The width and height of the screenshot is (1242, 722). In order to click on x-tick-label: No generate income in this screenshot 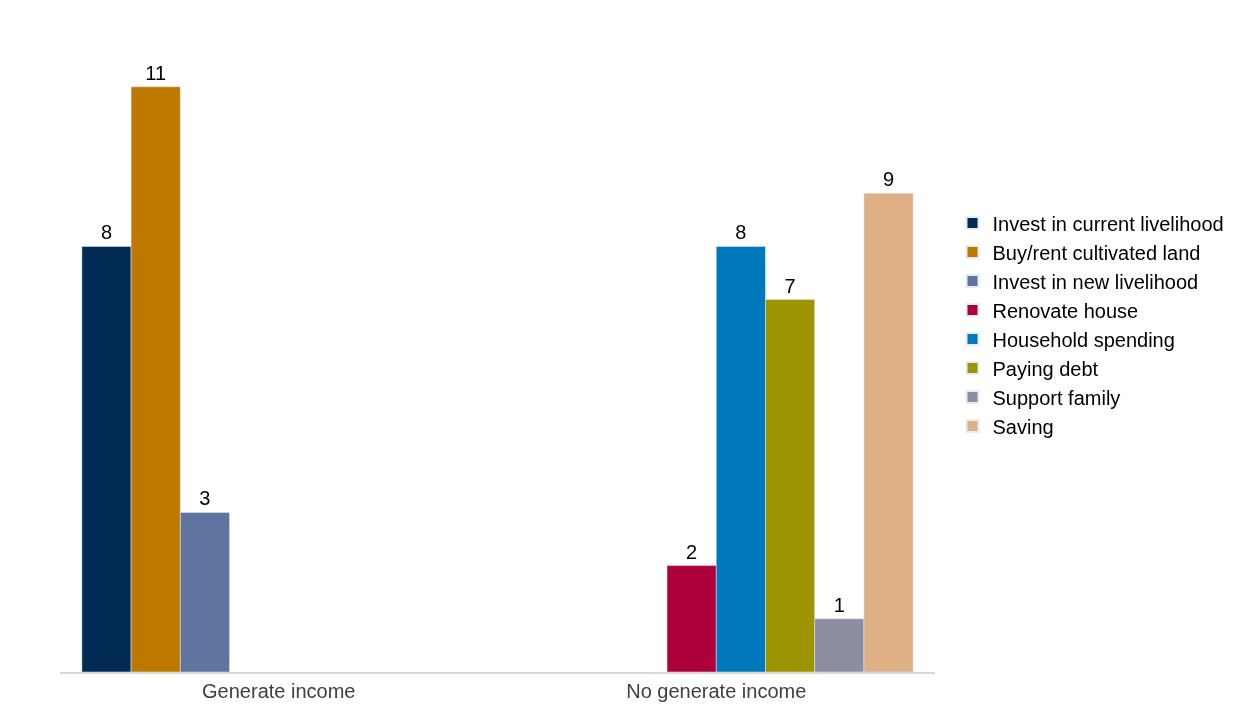, I will do `click(716, 690)`.